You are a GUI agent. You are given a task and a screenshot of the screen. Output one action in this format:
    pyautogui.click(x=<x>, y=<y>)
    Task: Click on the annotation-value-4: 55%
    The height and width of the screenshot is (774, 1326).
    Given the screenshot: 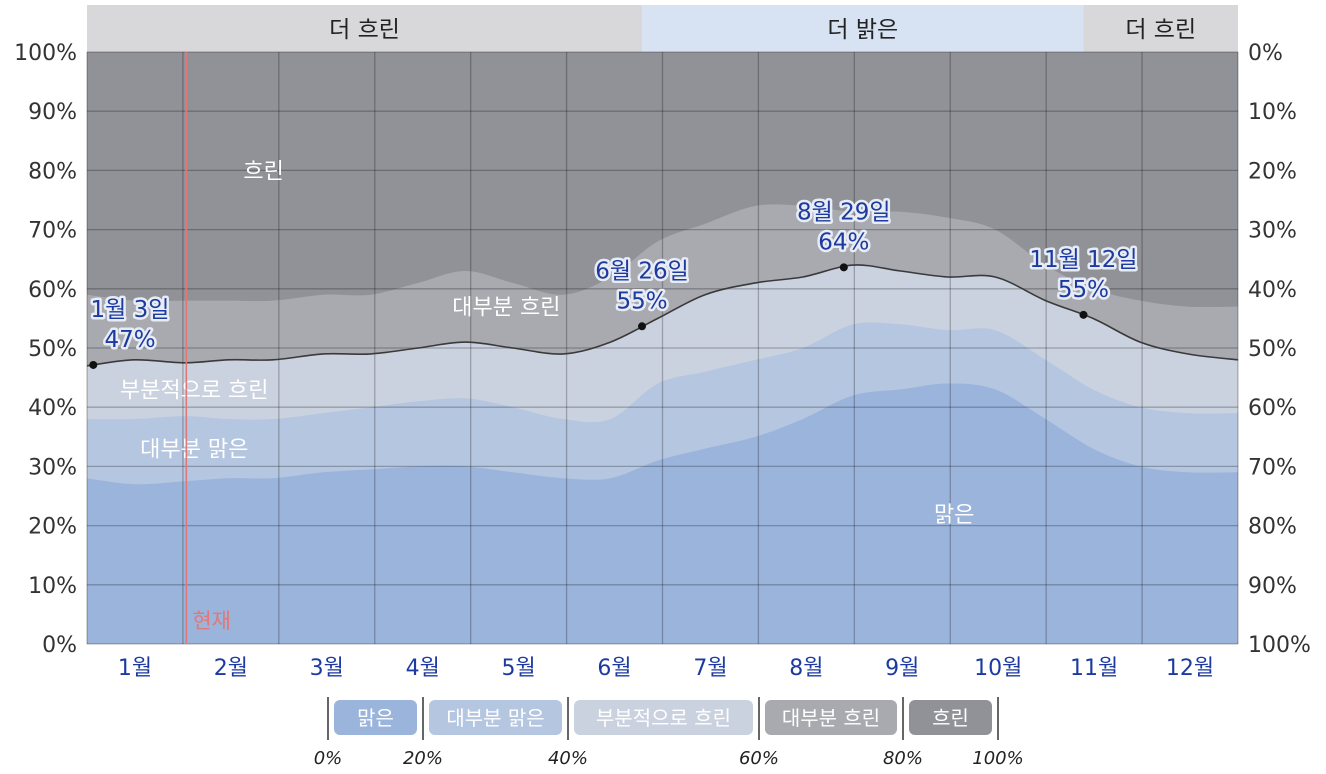 What is the action you would take?
    pyautogui.click(x=1083, y=290)
    